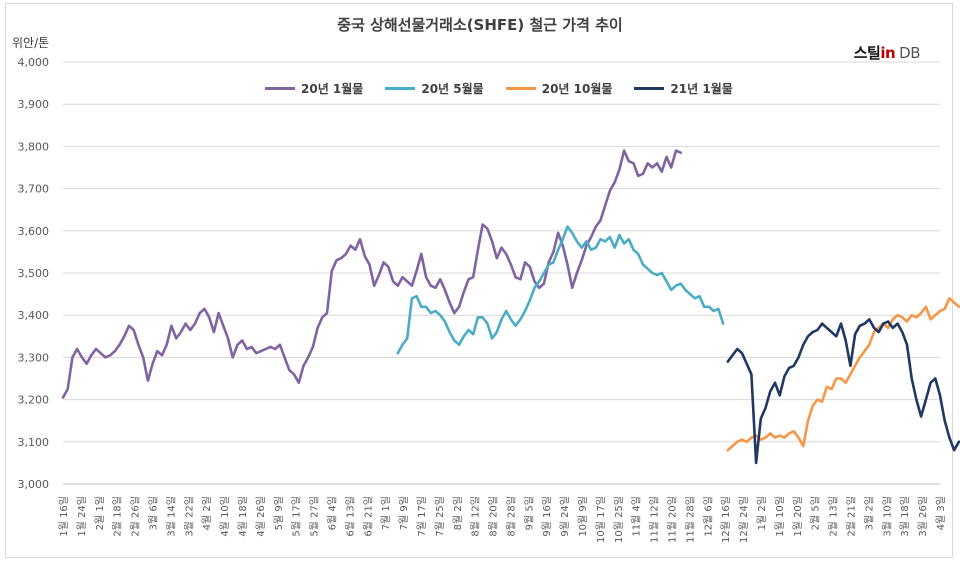 The width and height of the screenshot is (960, 564). Describe the element at coordinates (499, 88) in the screenshot. I see `legend: 20년 1월물 20년 5월물 20년 10월물 21년 1월물` at that location.